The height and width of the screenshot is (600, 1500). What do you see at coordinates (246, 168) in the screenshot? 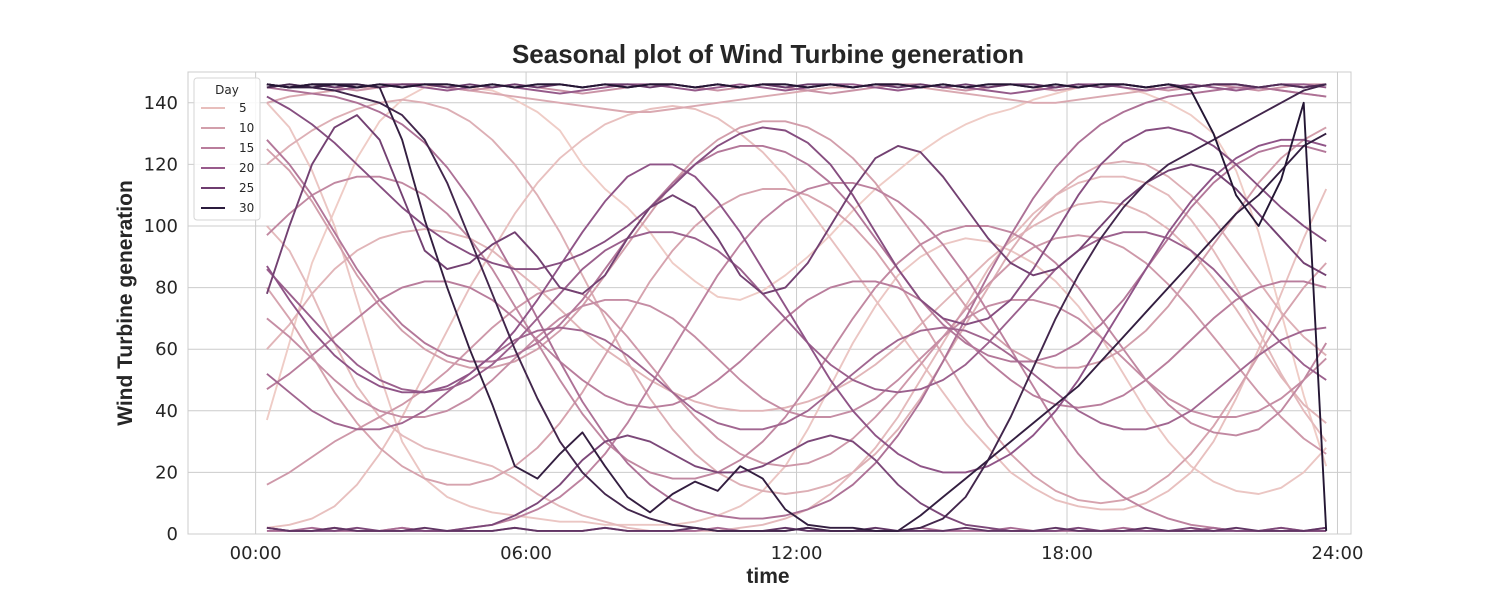
I see `legend-entry-label: 20` at bounding box center [246, 168].